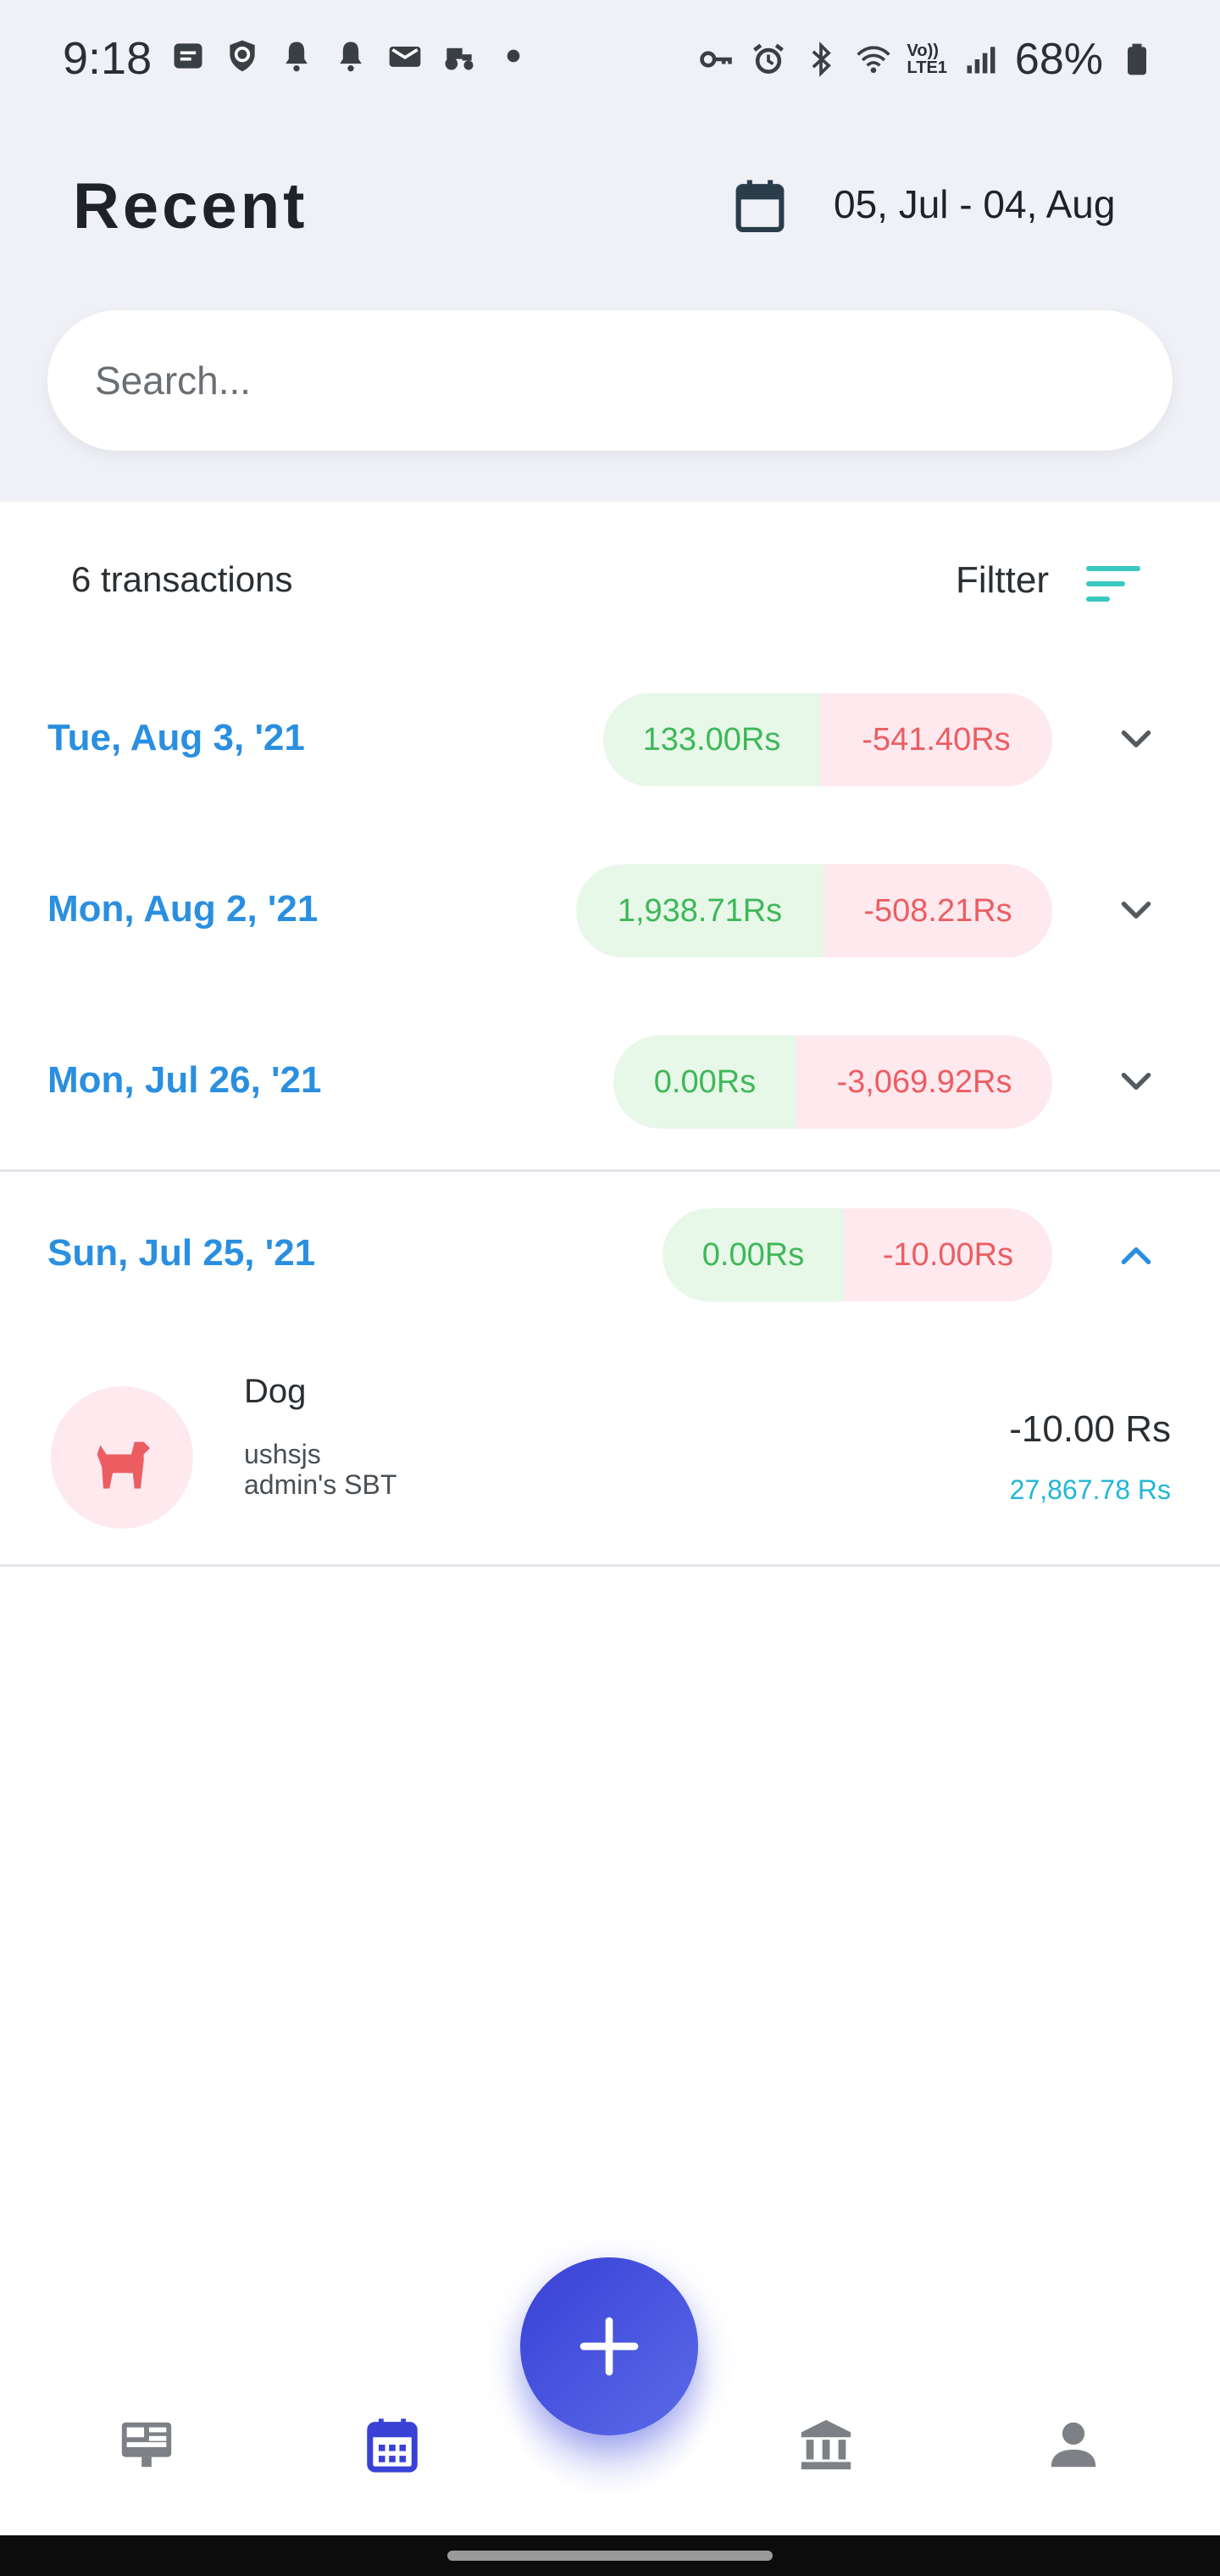 The width and height of the screenshot is (1220, 2576). I want to click on day-date: Tue, Aug 3, '21, so click(176, 737).